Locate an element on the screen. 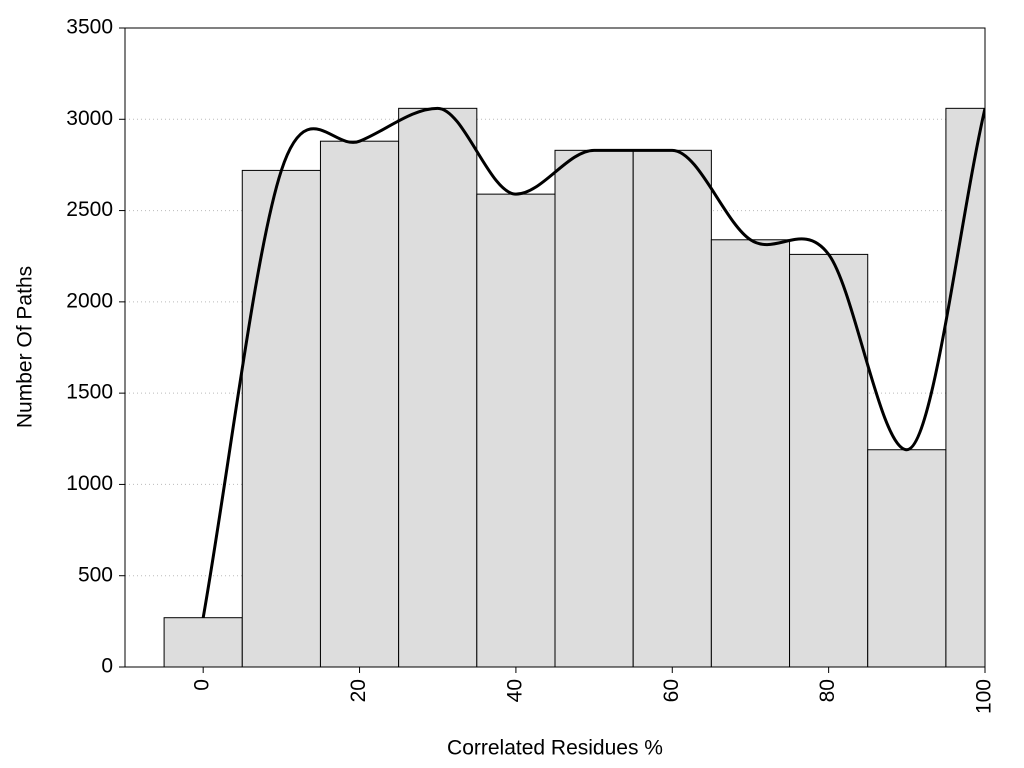 Image resolution: width=1024 pixels, height=768 pixels. x-axis-label: Correlated Residues % is located at coordinates (555, 748).